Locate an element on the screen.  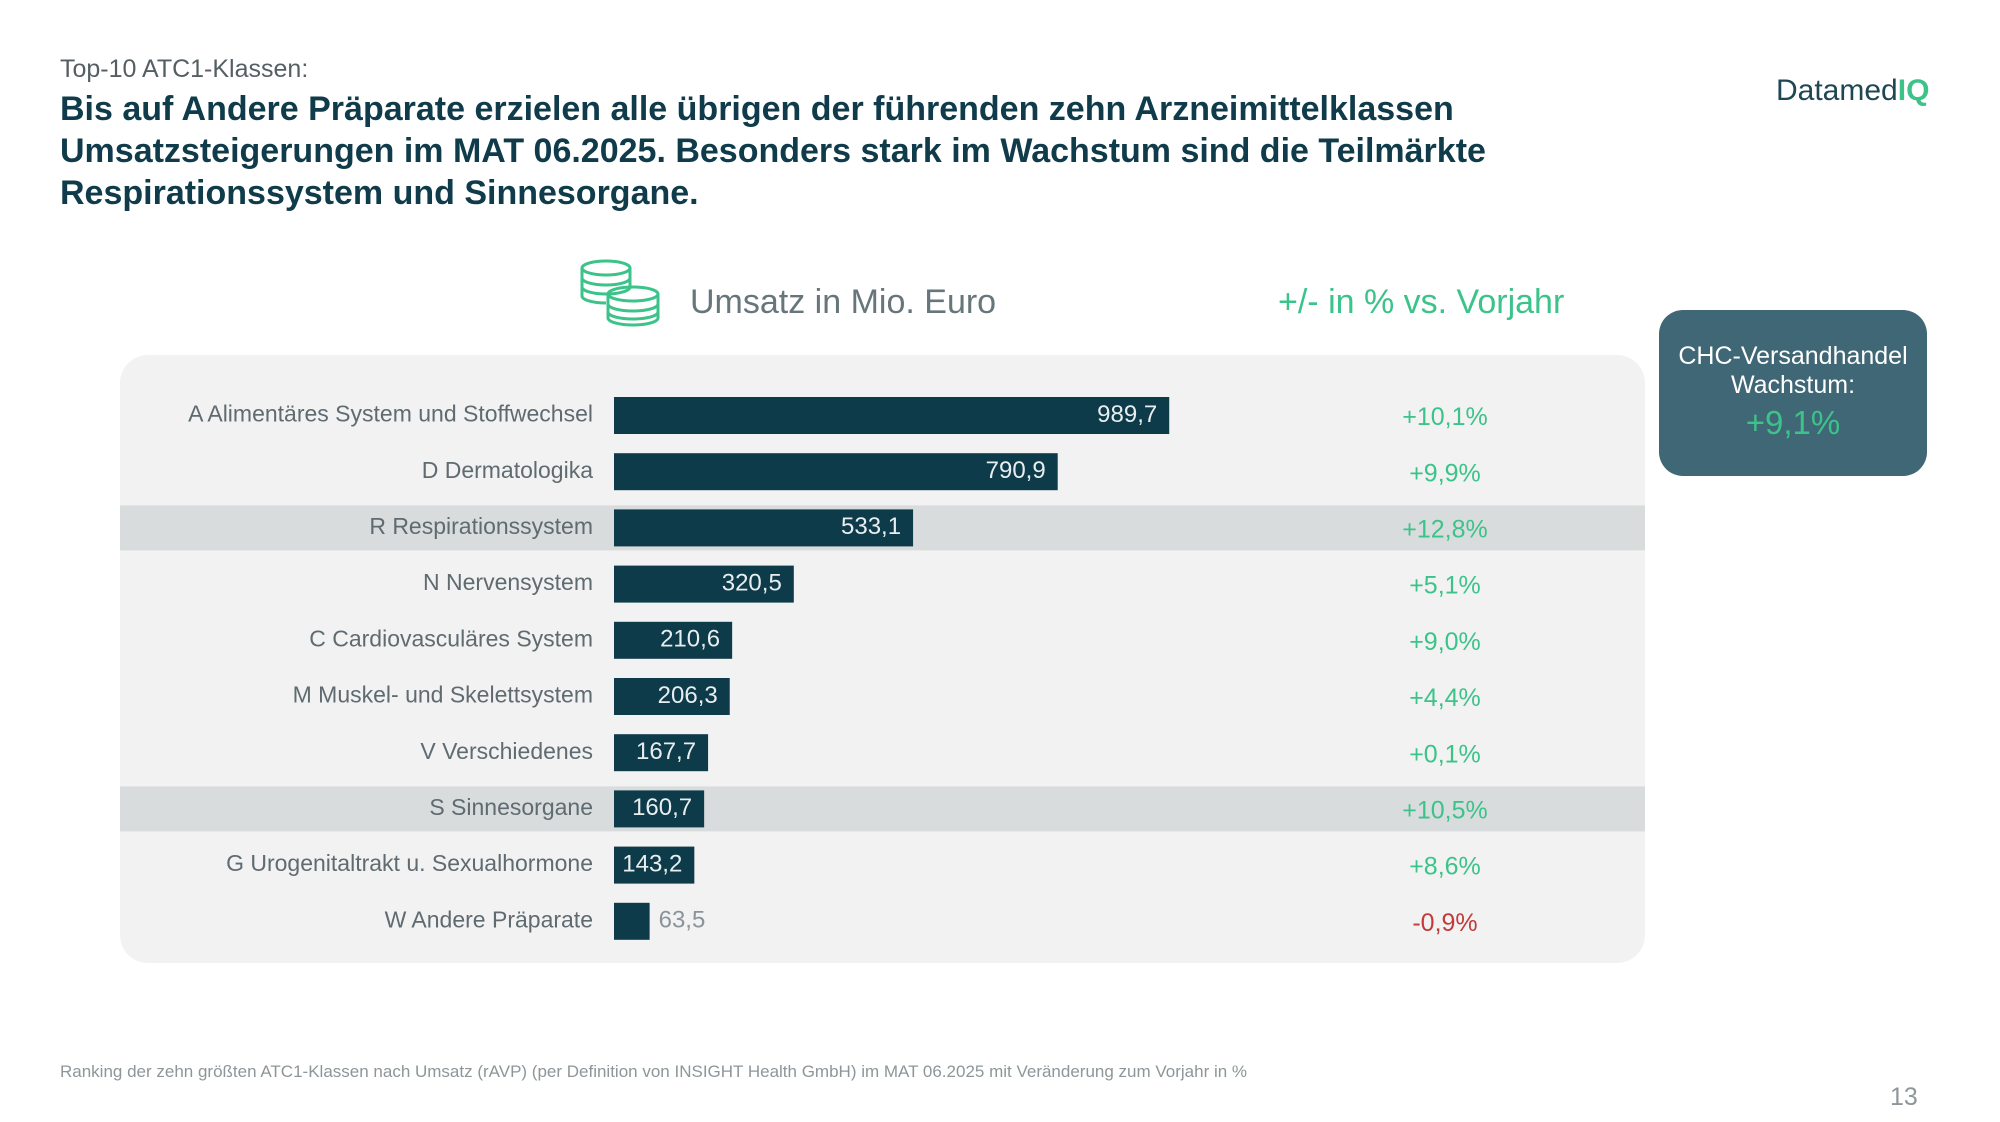
chc-growth-value: +9,1% is located at coordinates (1793, 422).